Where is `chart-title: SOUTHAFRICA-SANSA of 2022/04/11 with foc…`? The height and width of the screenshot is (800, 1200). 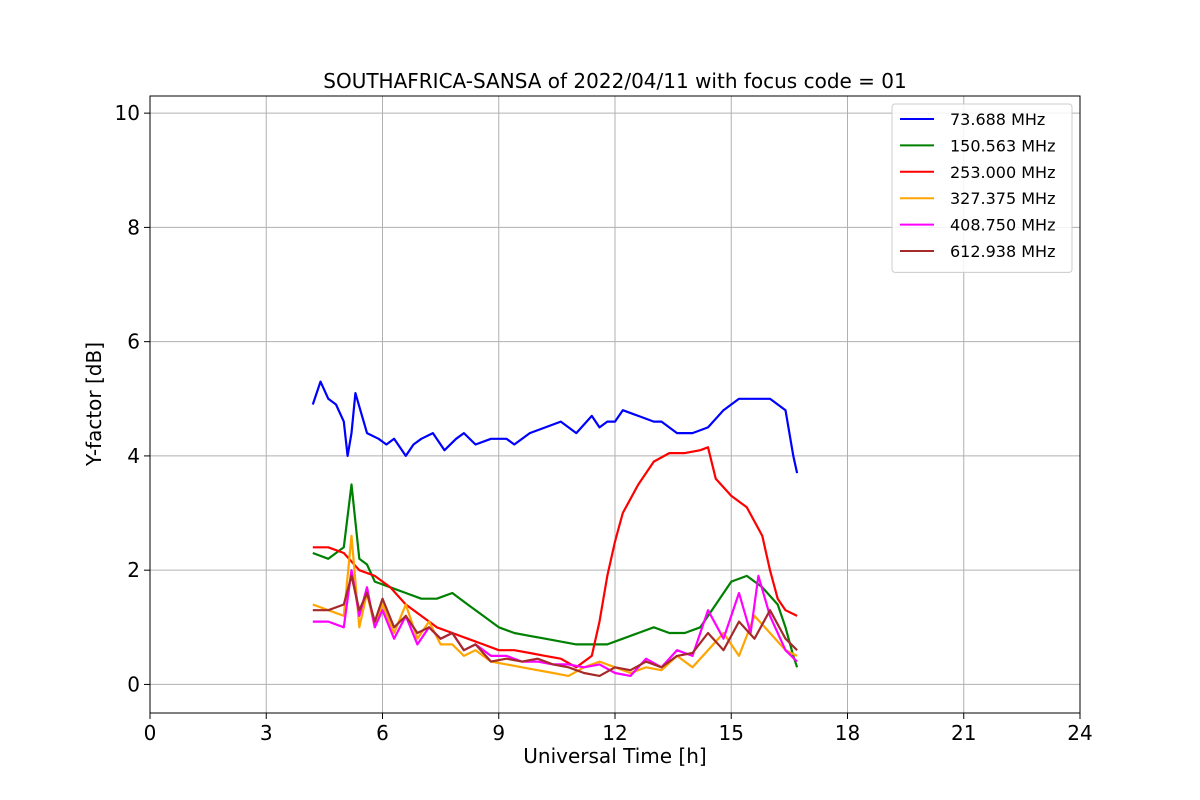
chart-title: SOUTHAFRICA-SANSA of 2022/04/11 with foc… is located at coordinates (615, 81).